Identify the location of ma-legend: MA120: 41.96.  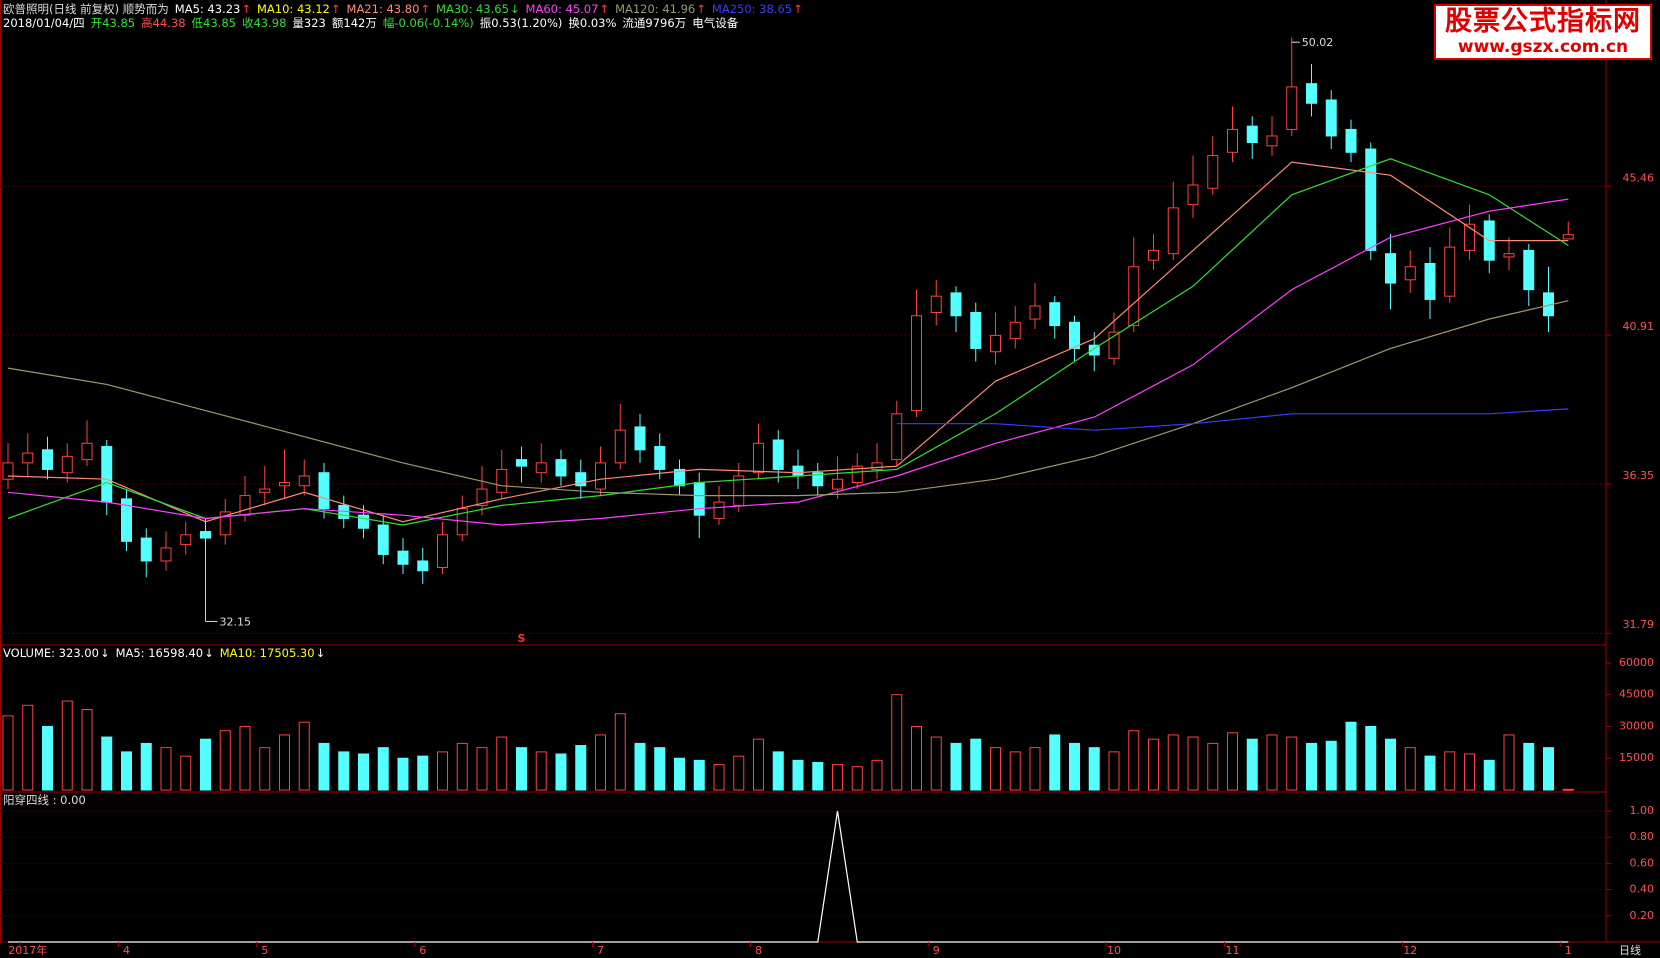
(655, 9).